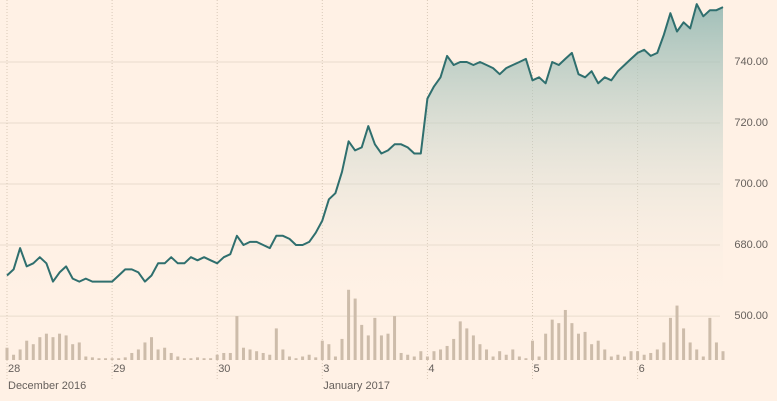 This screenshot has width=777, height=401. Describe the element at coordinates (431, 369) in the screenshot. I see `x-tick-label: 4` at that location.